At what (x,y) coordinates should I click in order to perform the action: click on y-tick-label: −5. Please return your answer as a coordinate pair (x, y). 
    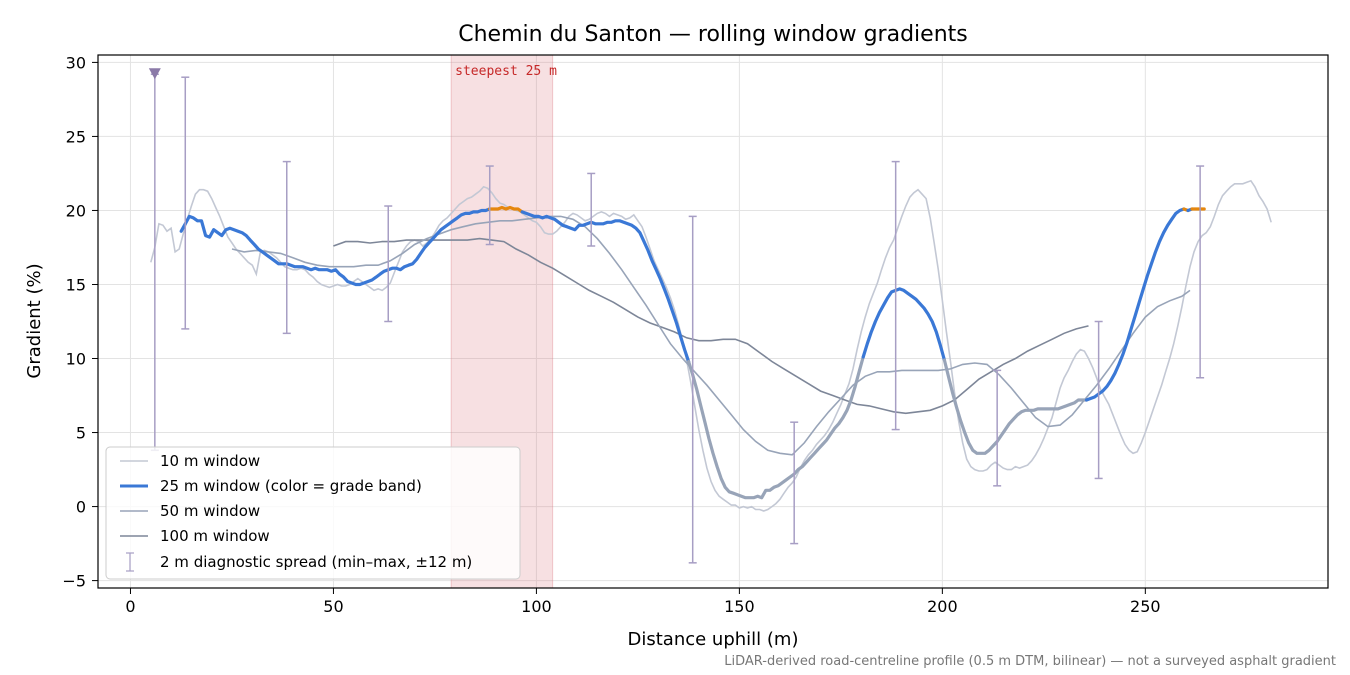
    Looking at the image, I should click on (74, 581).